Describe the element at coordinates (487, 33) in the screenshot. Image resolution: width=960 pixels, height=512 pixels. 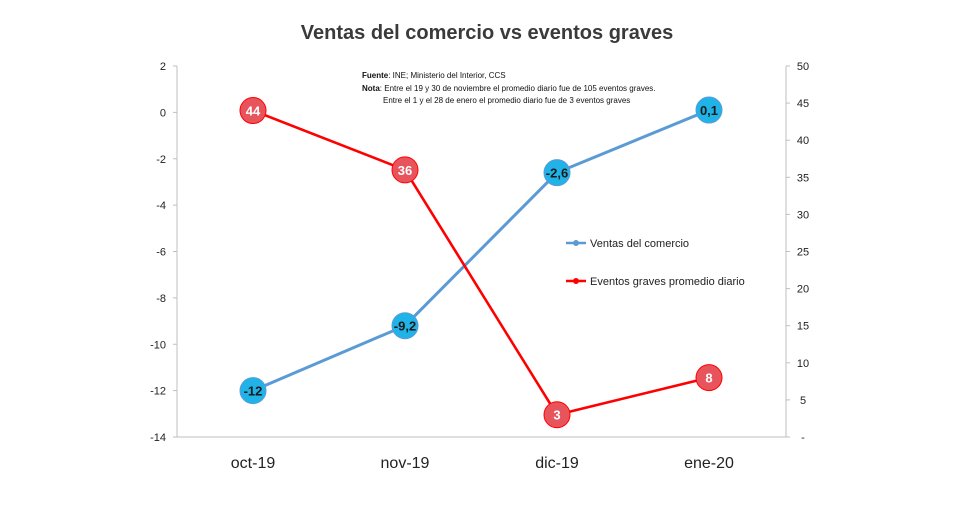
I see `chart-title: Ventas del comercio vs eventos graves` at that location.